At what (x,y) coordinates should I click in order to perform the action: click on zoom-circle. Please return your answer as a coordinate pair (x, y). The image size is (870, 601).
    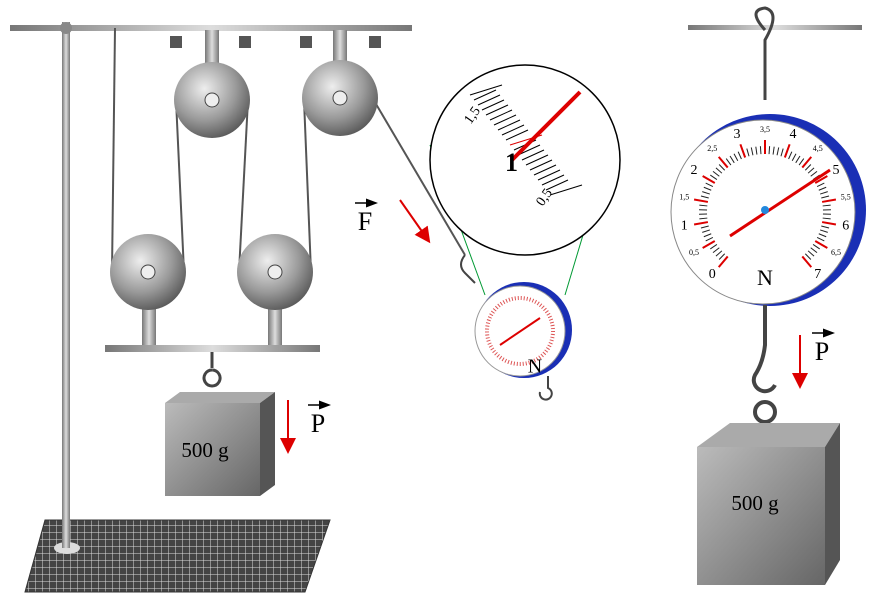
    Looking at the image, I should click on (525, 160).